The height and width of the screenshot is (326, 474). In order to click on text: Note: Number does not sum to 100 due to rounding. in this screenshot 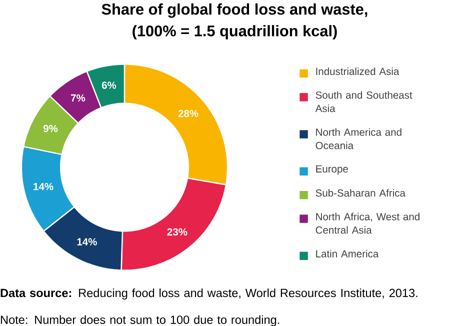, I will do `click(140, 320)`.